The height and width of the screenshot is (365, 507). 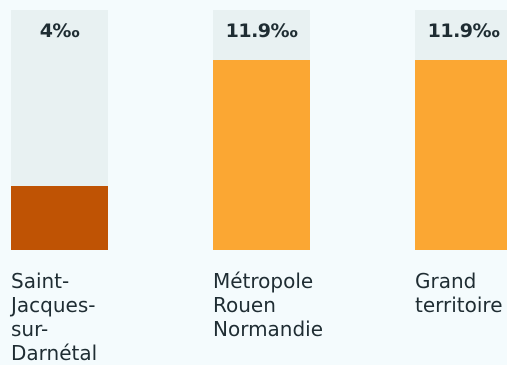 I want to click on data-label: 4‰, so click(x=59, y=31).